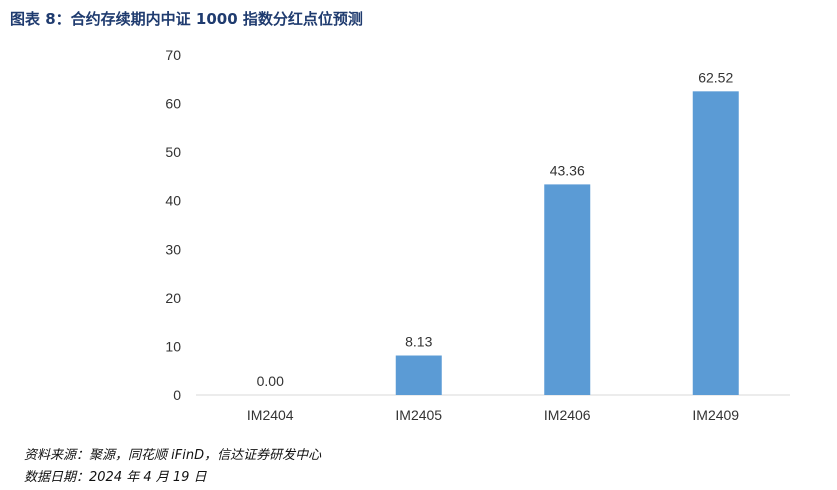  Describe the element at coordinates (173, 346) in the screenshot. I see `y-tick-label: 10` at that location.